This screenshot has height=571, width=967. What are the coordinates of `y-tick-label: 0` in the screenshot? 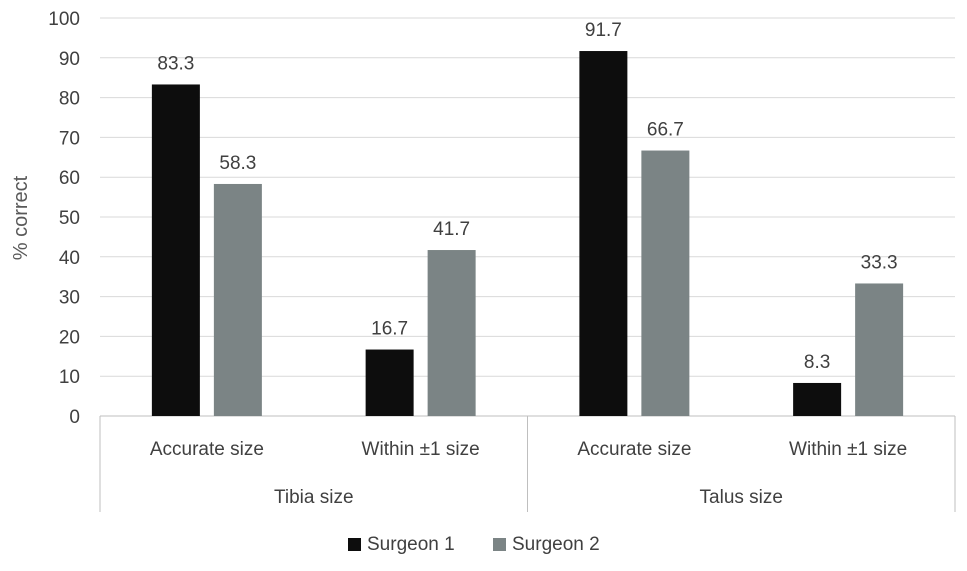 It's located at (74, 417).